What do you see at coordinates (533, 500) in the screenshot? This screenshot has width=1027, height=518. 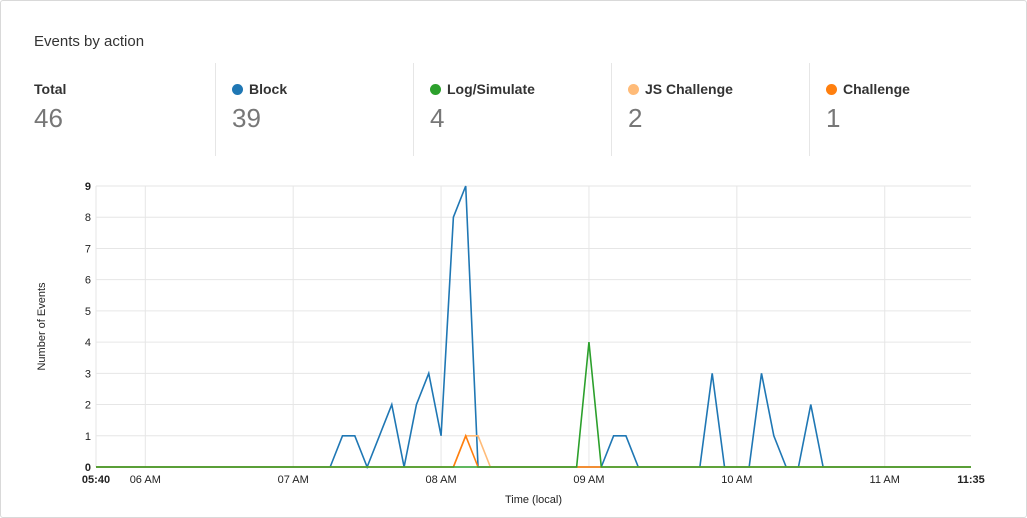 I see `x-axis-label: Time (local)` at bounding box center [533, 500].